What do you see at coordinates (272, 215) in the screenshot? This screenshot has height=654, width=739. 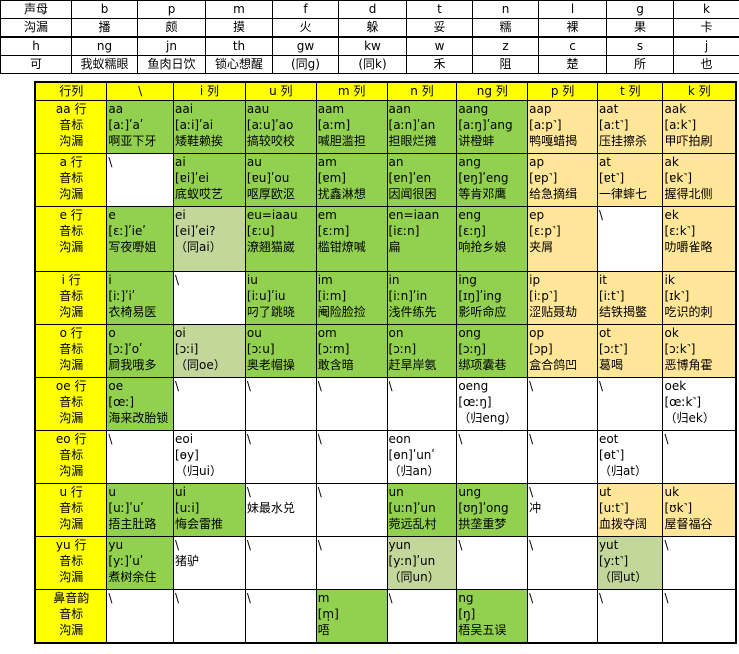 I see `final-spelling: eu=iaau` at bounding box center [272, 215].